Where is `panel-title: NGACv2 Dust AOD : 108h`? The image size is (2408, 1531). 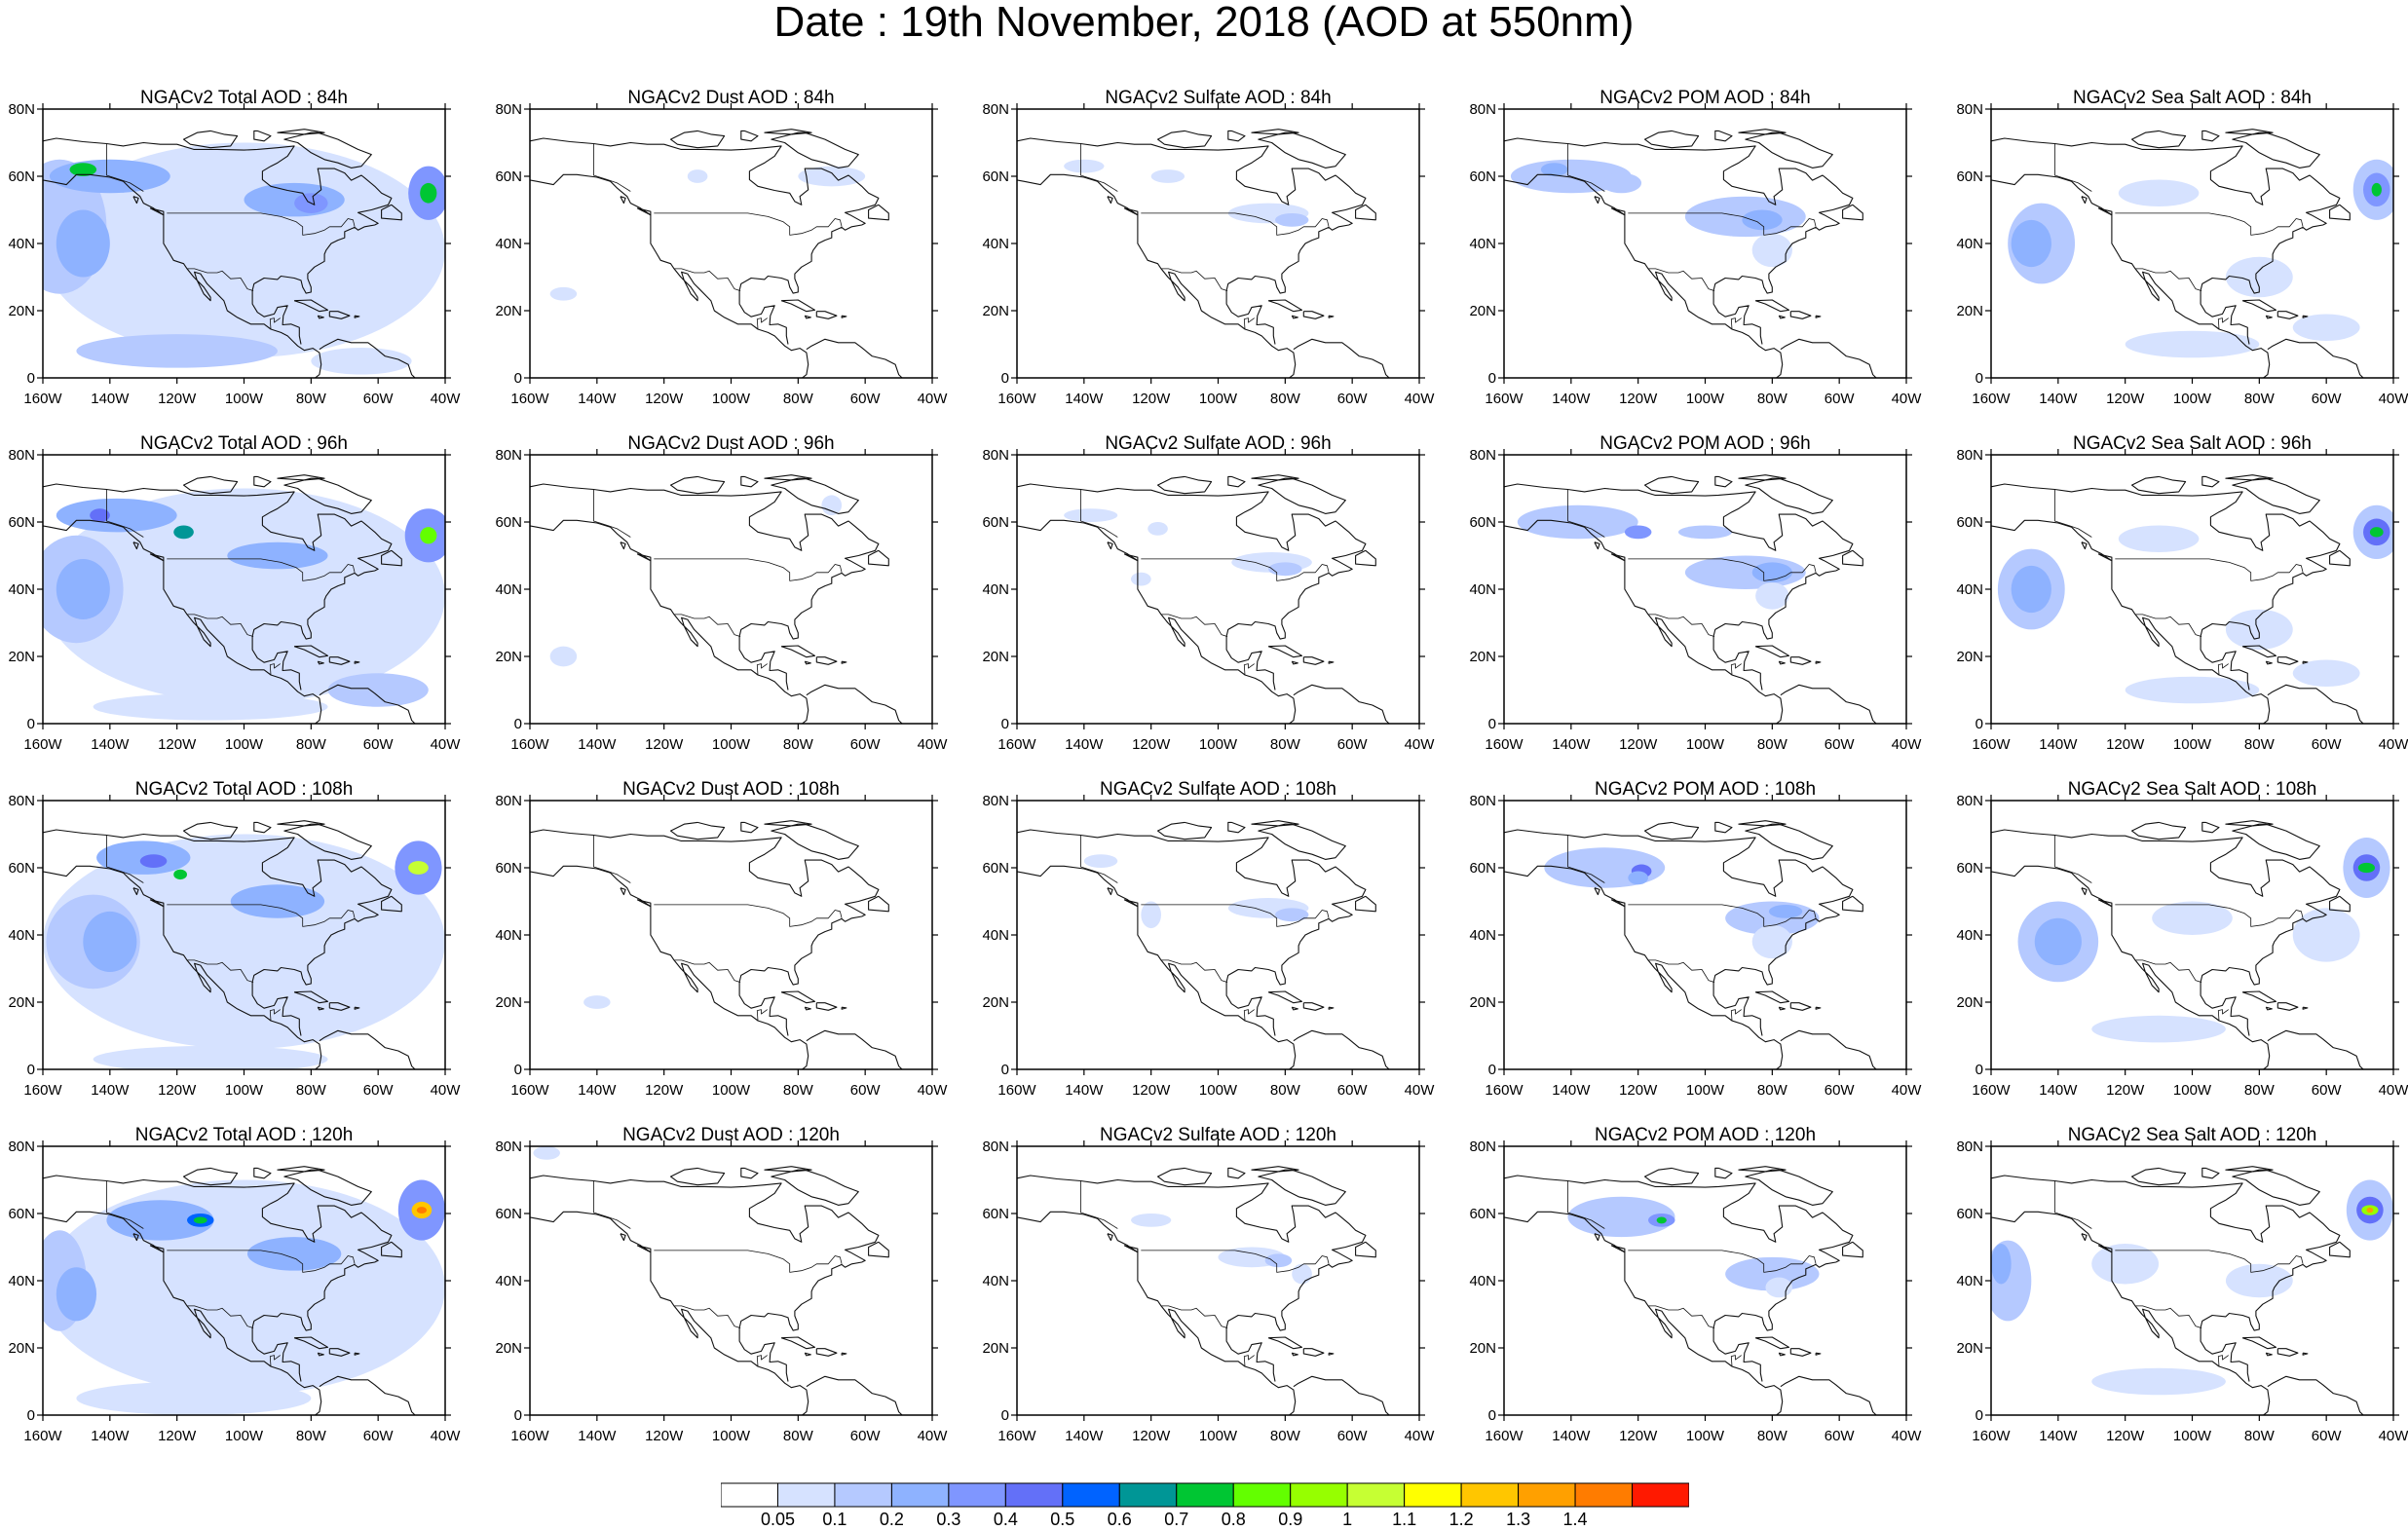 panel-title: NGACv2 Dust AOD : 108h is located at coordinates (731, 789).